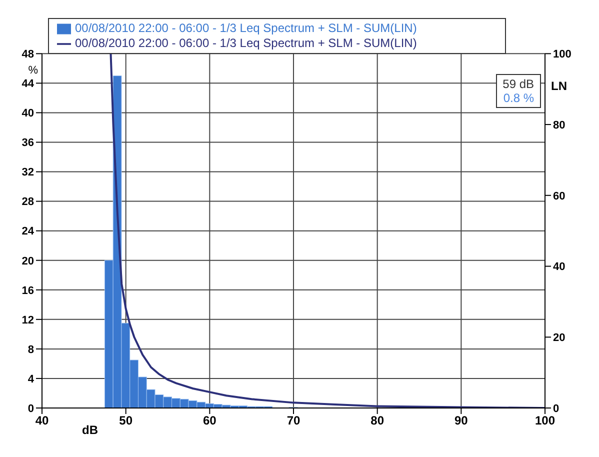 Image resolution: width=599 pixels, height=457 pixels. I want to click on y2-tick-label: 20, so click(559, 338).